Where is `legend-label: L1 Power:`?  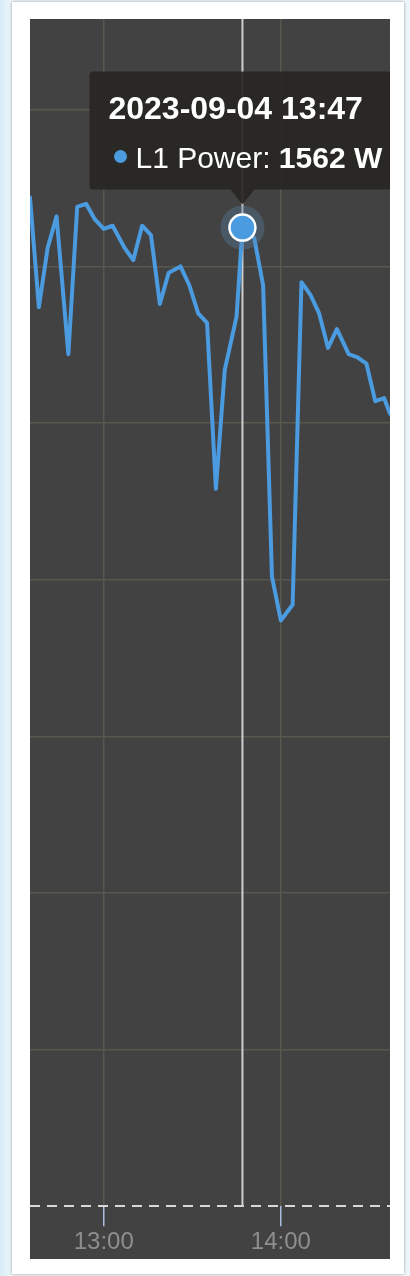
legend-label: L1 Power: is located at coordinates (207, 157).